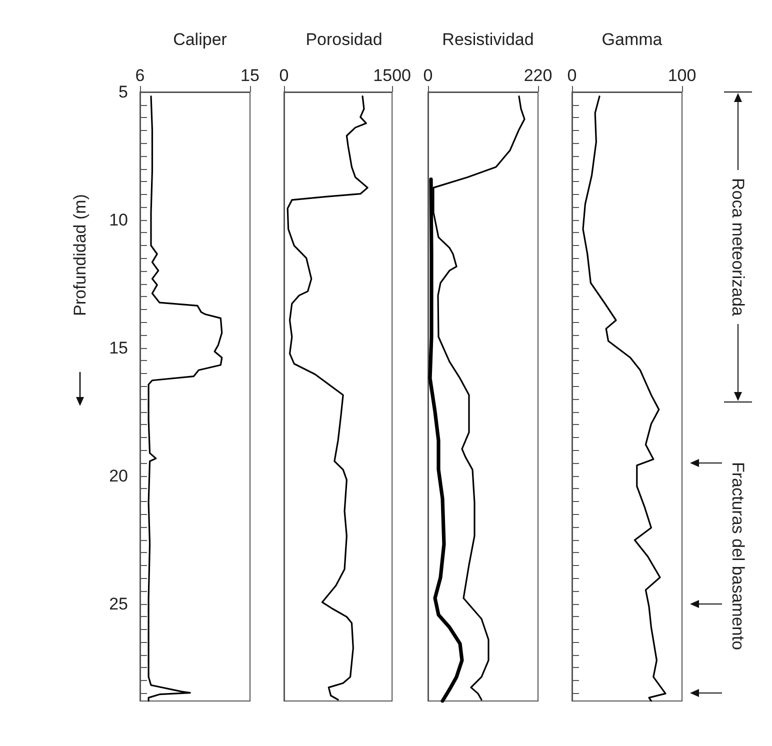  I want to click on y-tick-label: 5, so click(123, 92).